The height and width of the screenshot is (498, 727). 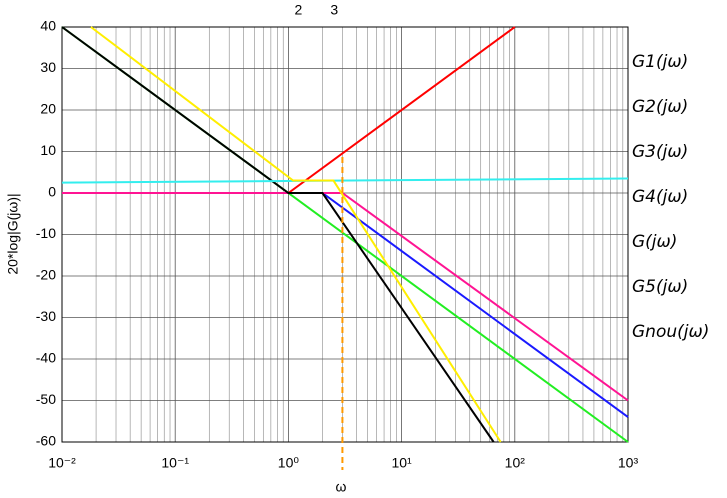 What do you see at coordinates (660, 197) in the screenshot?
I see `legend-entry: G4(jω)` at bounding box center [660, 197].